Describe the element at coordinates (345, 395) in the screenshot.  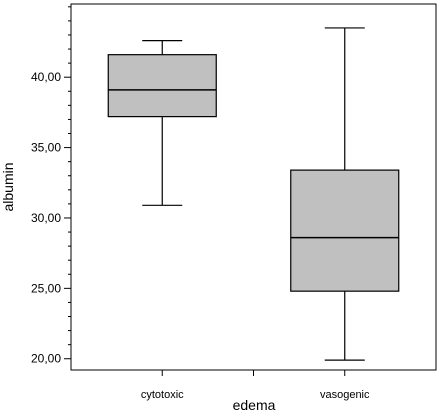
I see `x-tick-label: vasogenic` at that location.